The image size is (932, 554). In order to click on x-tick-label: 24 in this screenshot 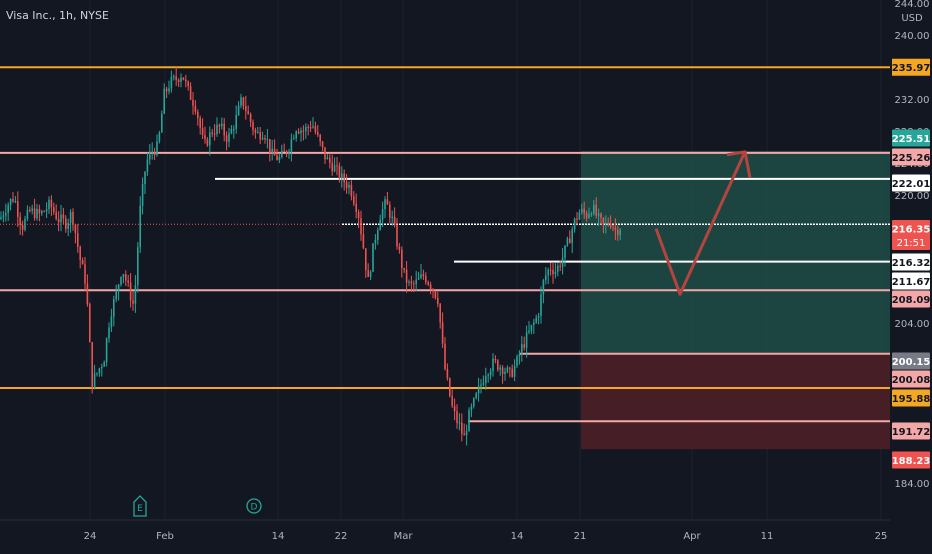, I will do `click(90, 536)`.